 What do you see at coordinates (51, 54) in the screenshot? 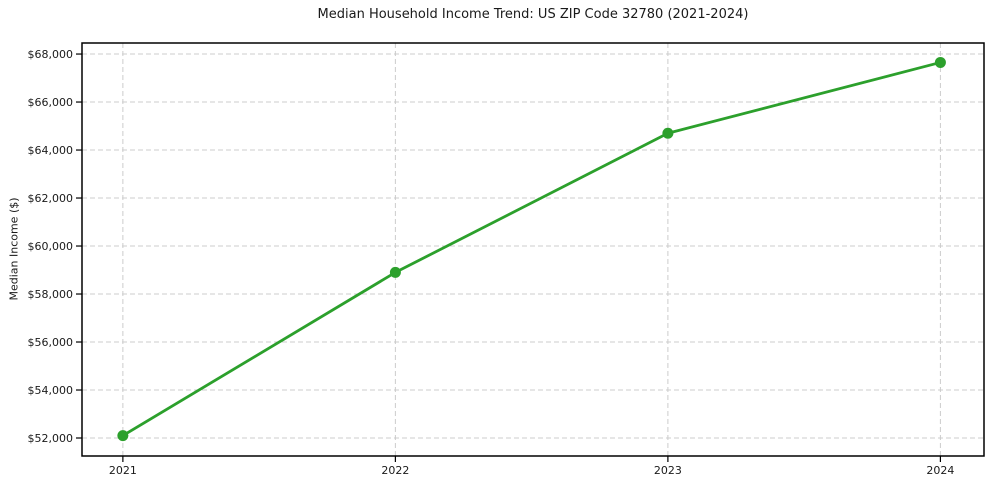
I see `y-tick-label: $68,000` at bounding box center [51, 54].